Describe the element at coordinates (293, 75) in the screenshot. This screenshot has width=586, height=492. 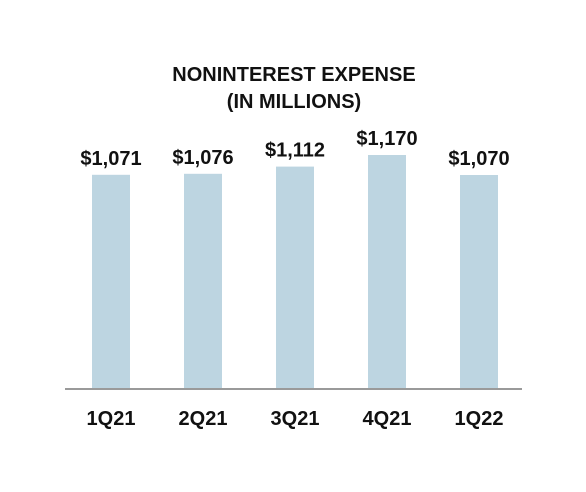
I see `chart-title: NONINTEREST EXPENSE` at that location.